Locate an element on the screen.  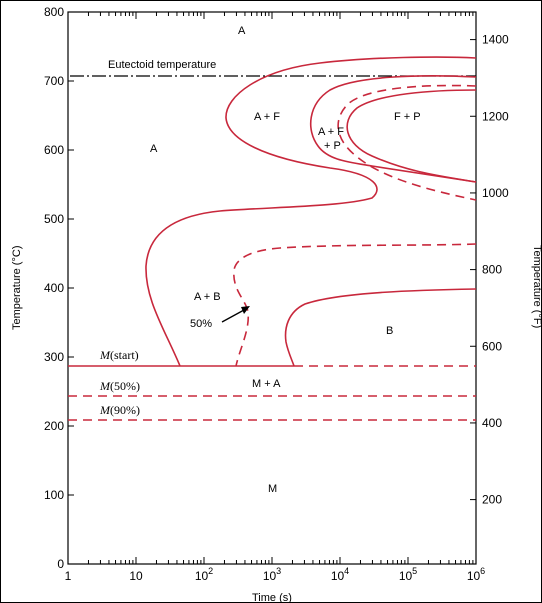
region-a-plus-f-2: A + F is located at coordinates (331, 132).